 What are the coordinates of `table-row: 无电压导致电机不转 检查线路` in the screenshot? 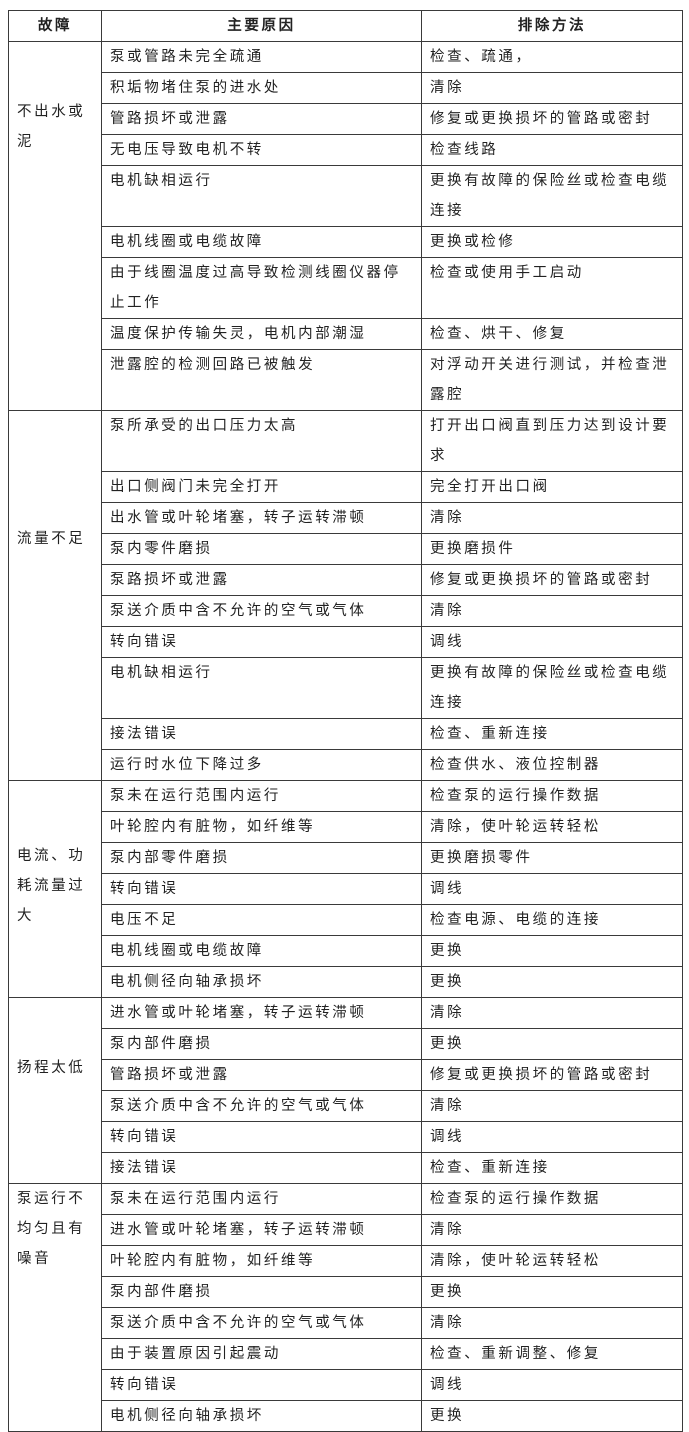 It's located at (346, 150).